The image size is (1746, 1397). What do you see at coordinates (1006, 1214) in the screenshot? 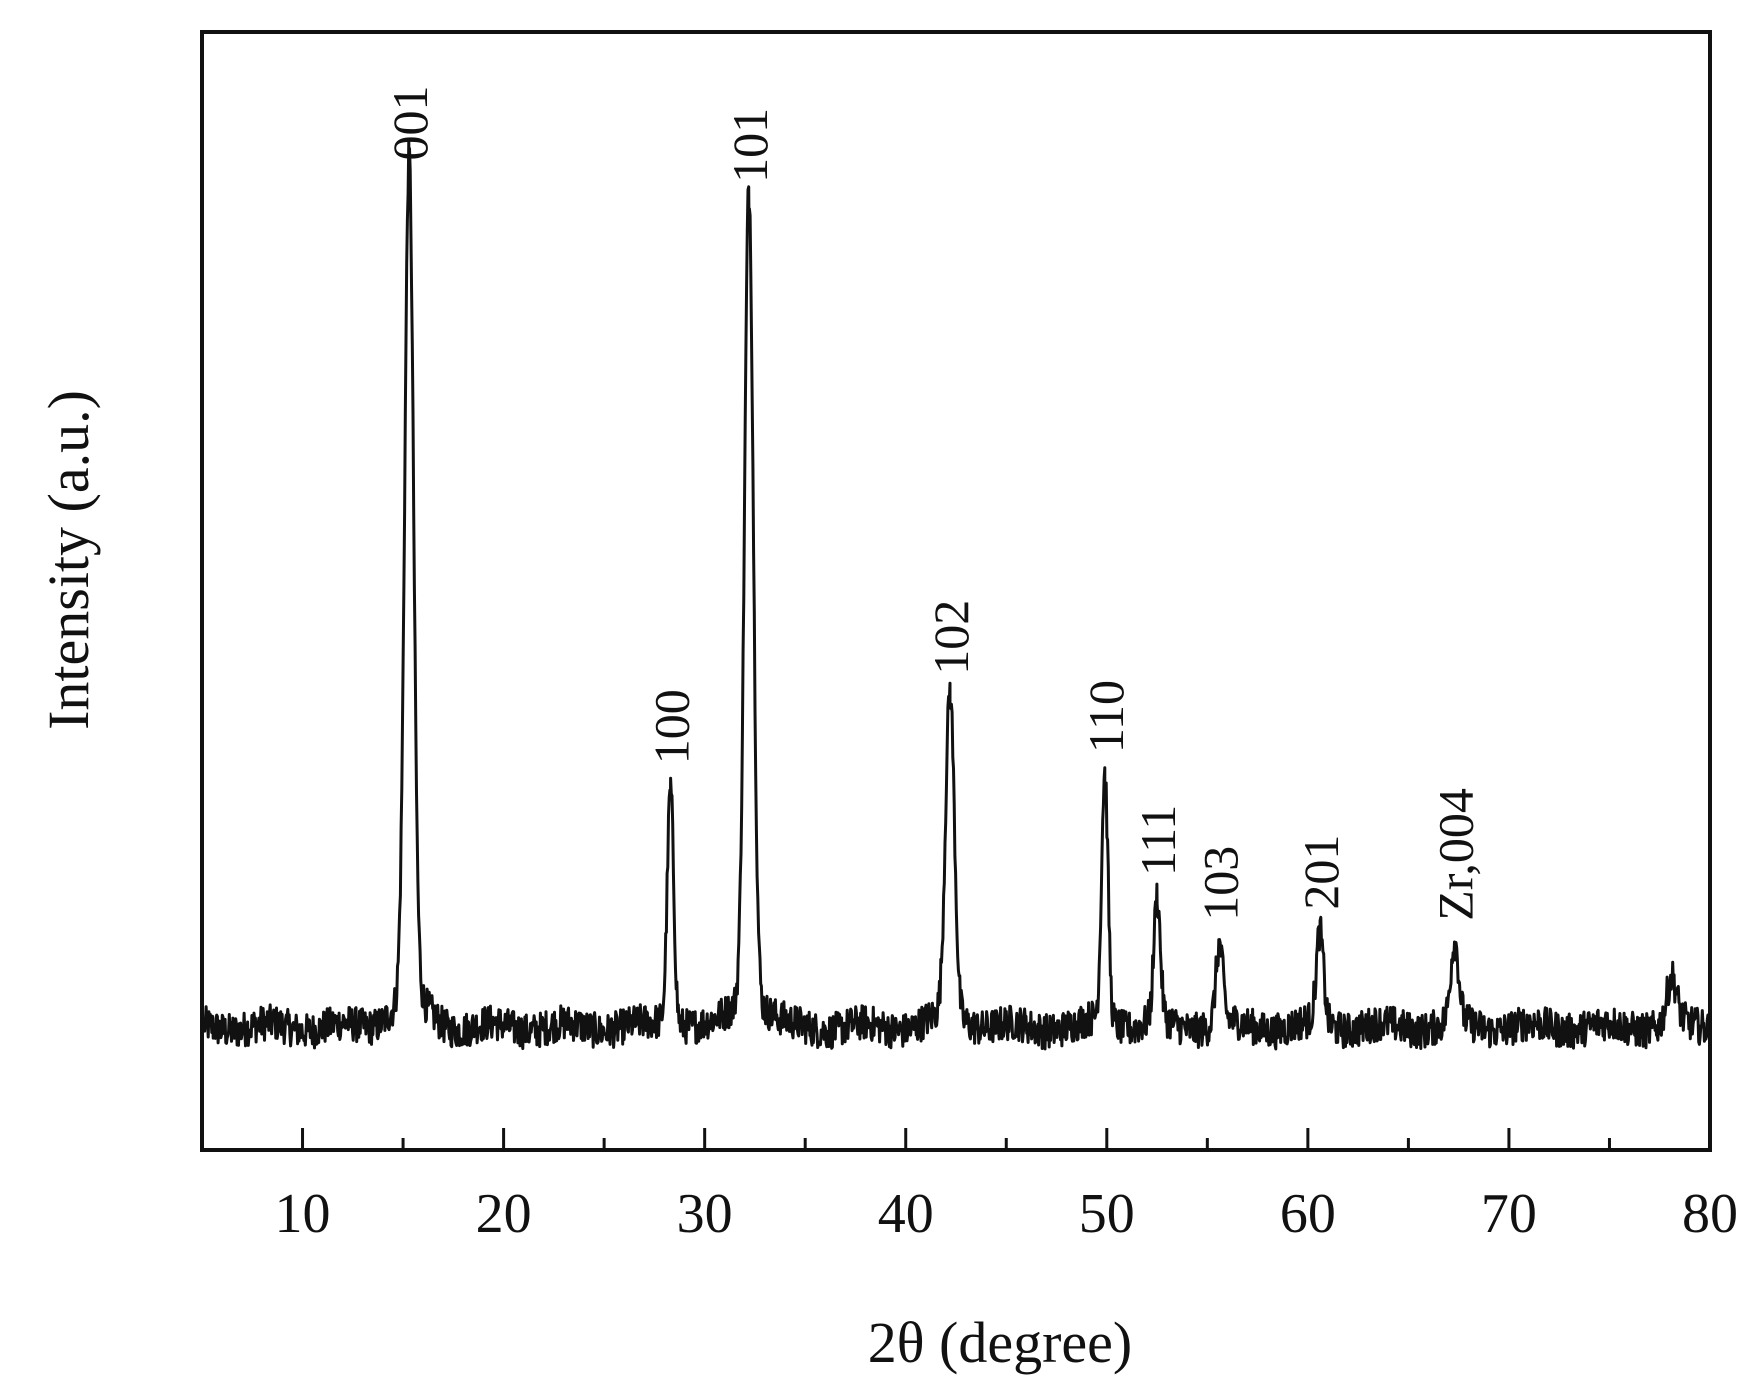
I see `x-axis-tick-labels: 10 20 30 40 50 60 70 80` at bounding box center [1006, 1214].